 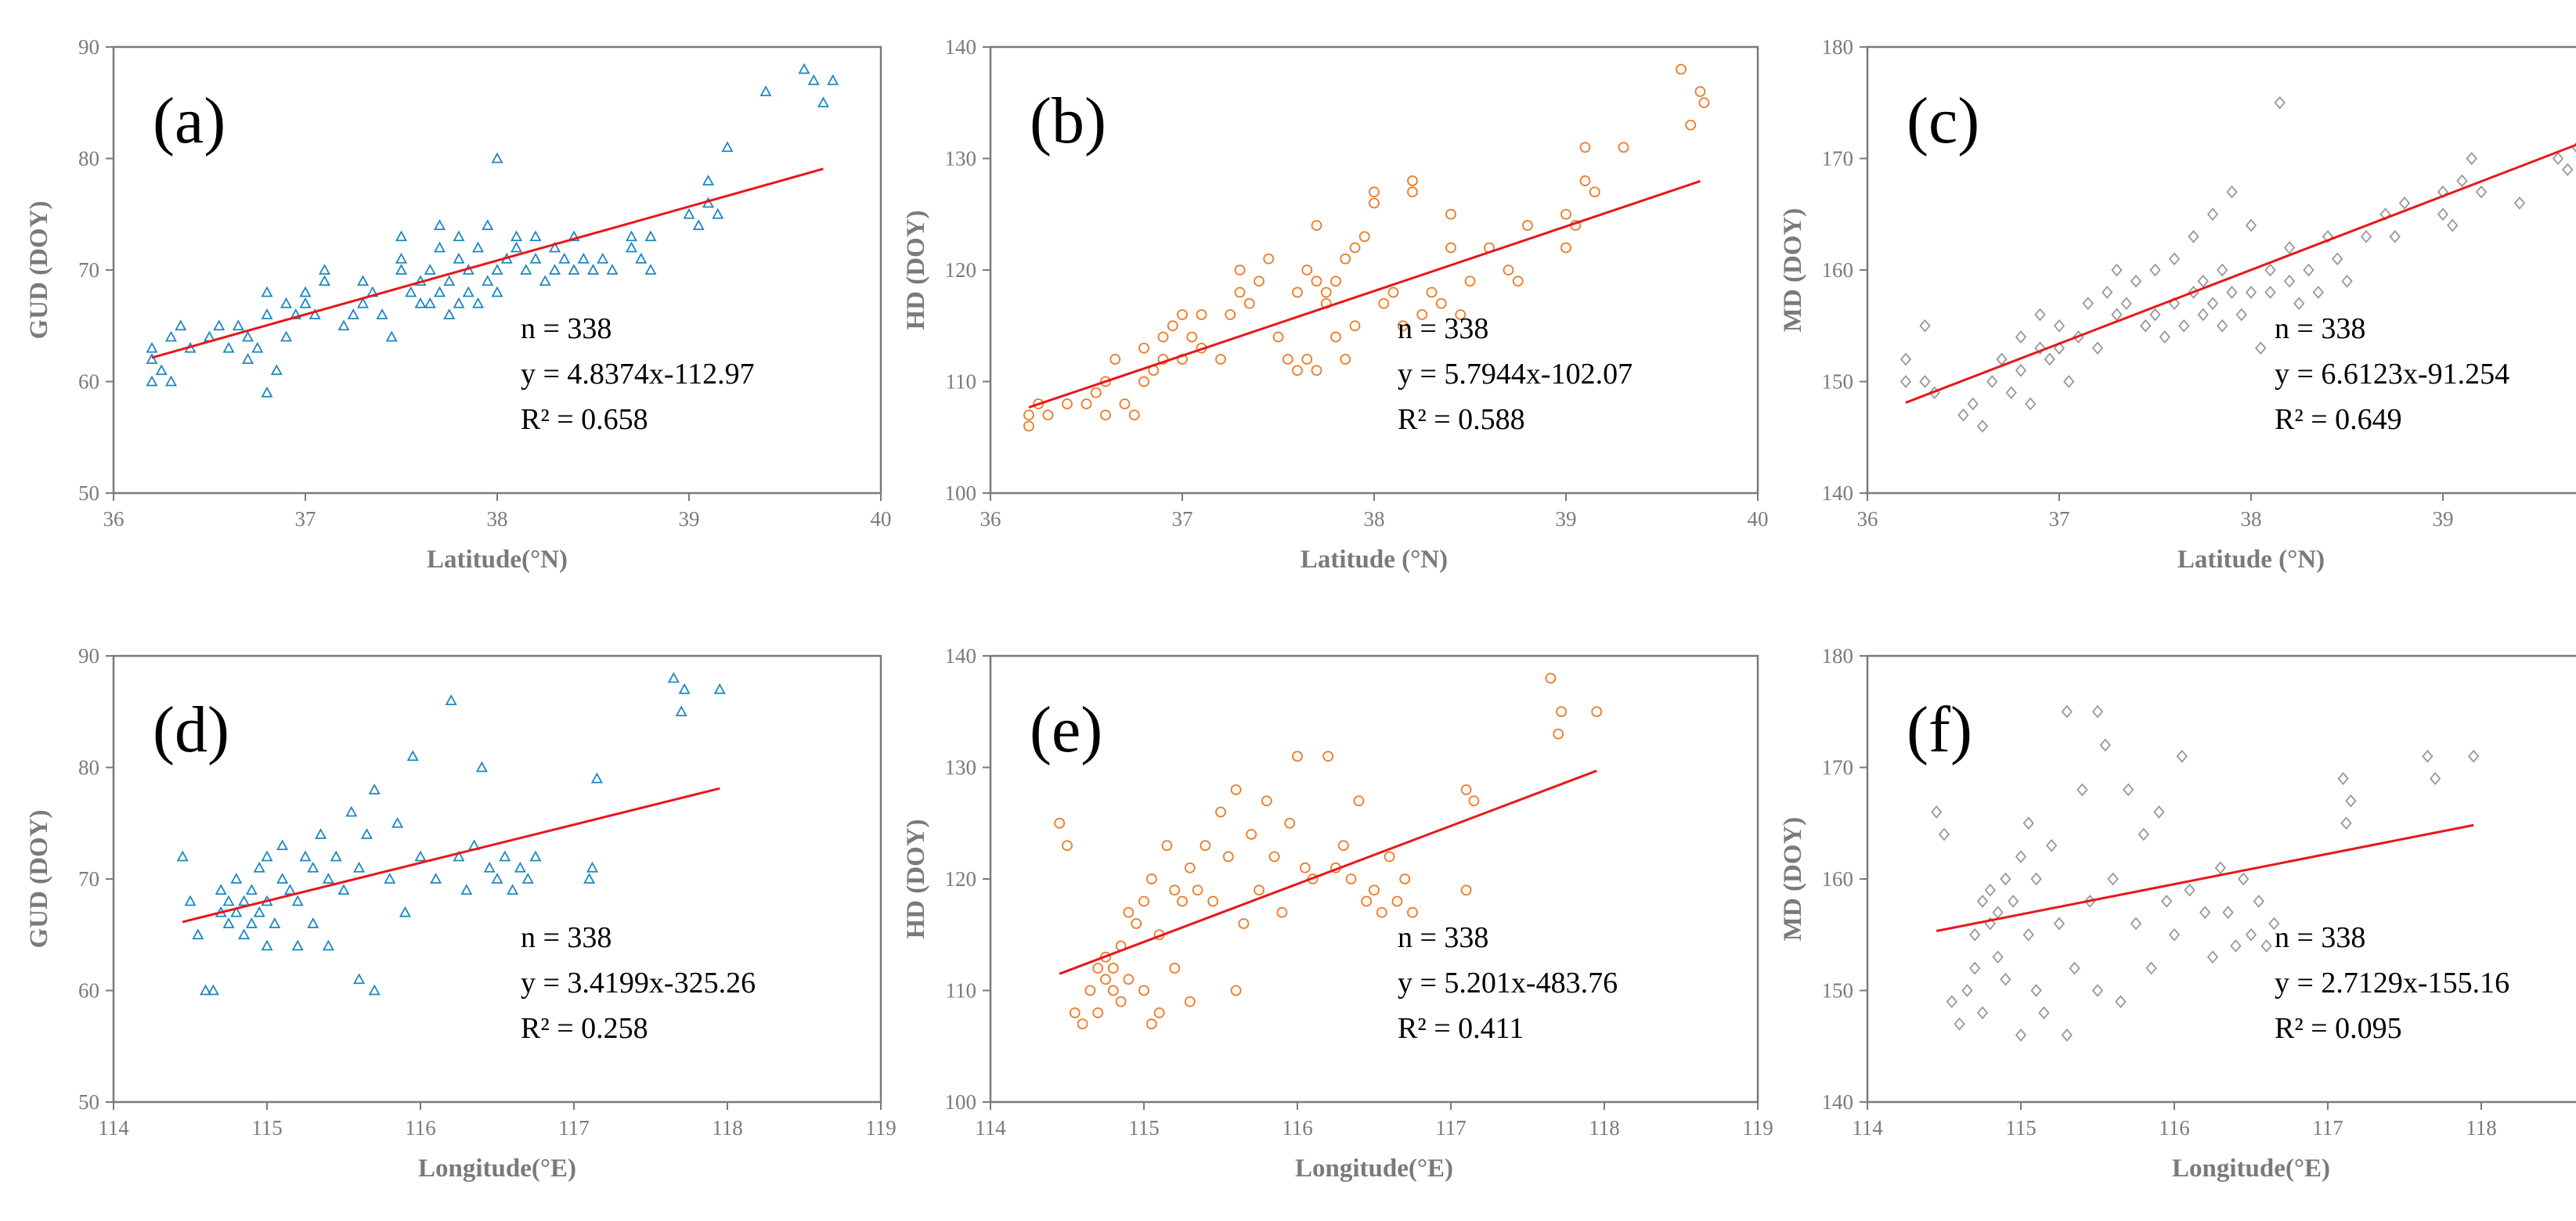 What do you see at coordinates (990, 519) in the screenshot?
I see `x-tick-label: 36` at bounding box center [990, 519].